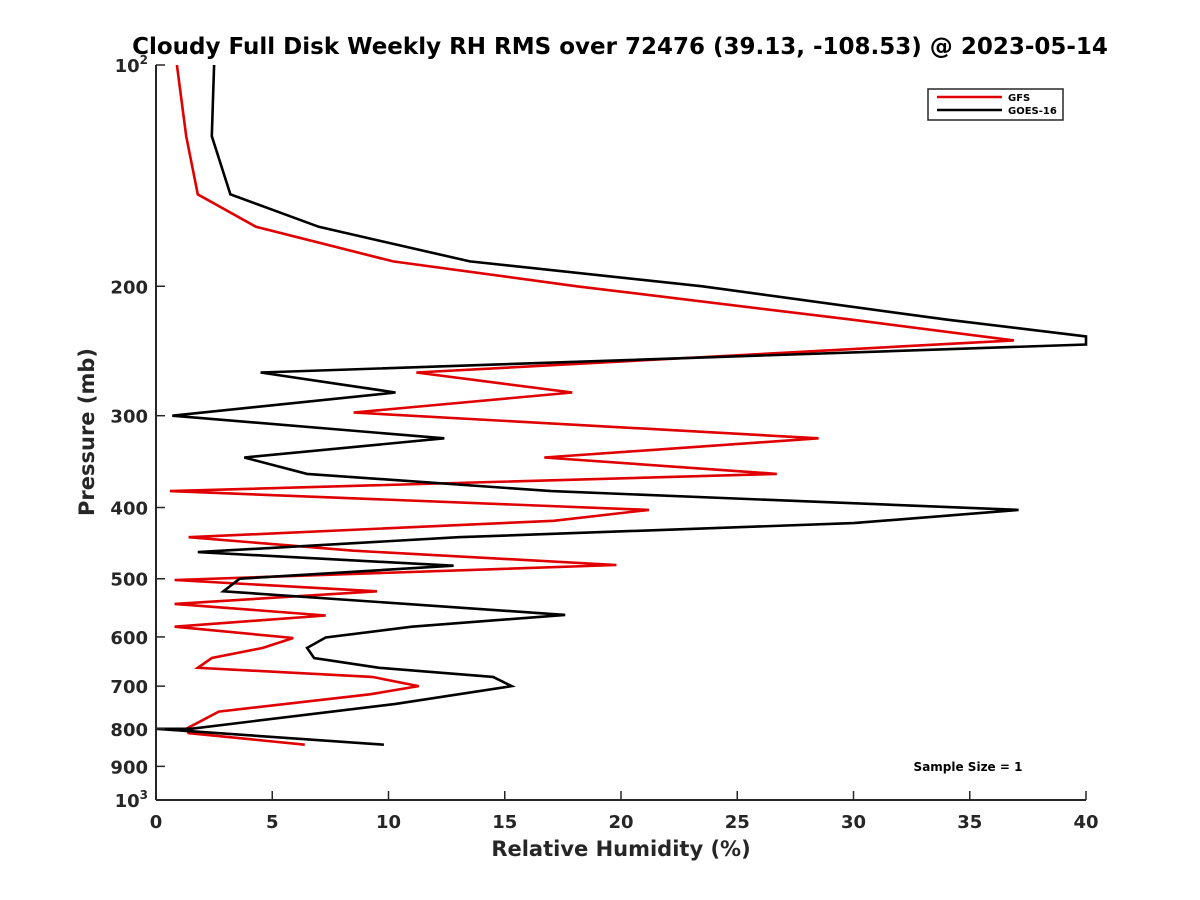 The width and height of the screenshot is (1200, 900). Describe the element at coordinates (129, 767) in the screenshot. I see `y-tick-label: 900` at that location.